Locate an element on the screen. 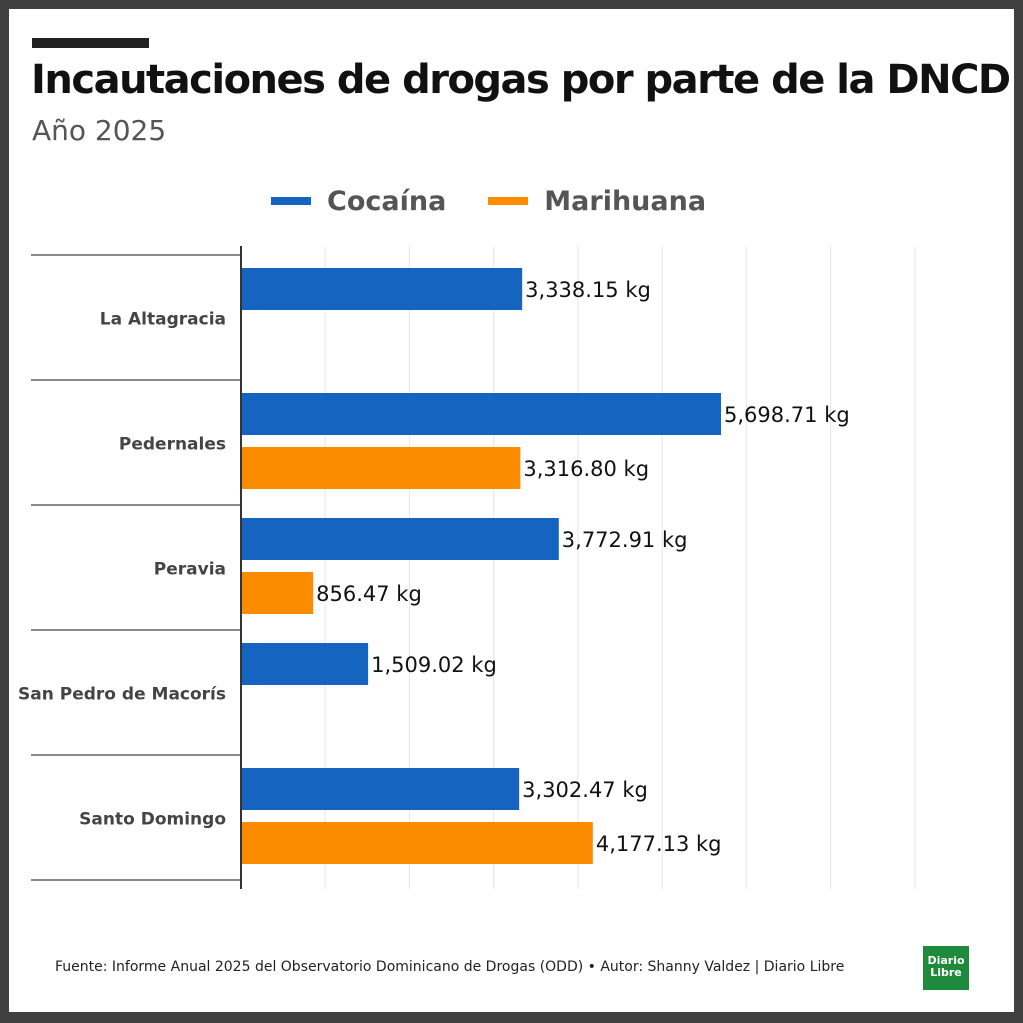 The height and width of the screenshot is (1023, 1023). category-label: Pedernales is located at coordinates (172, 445).